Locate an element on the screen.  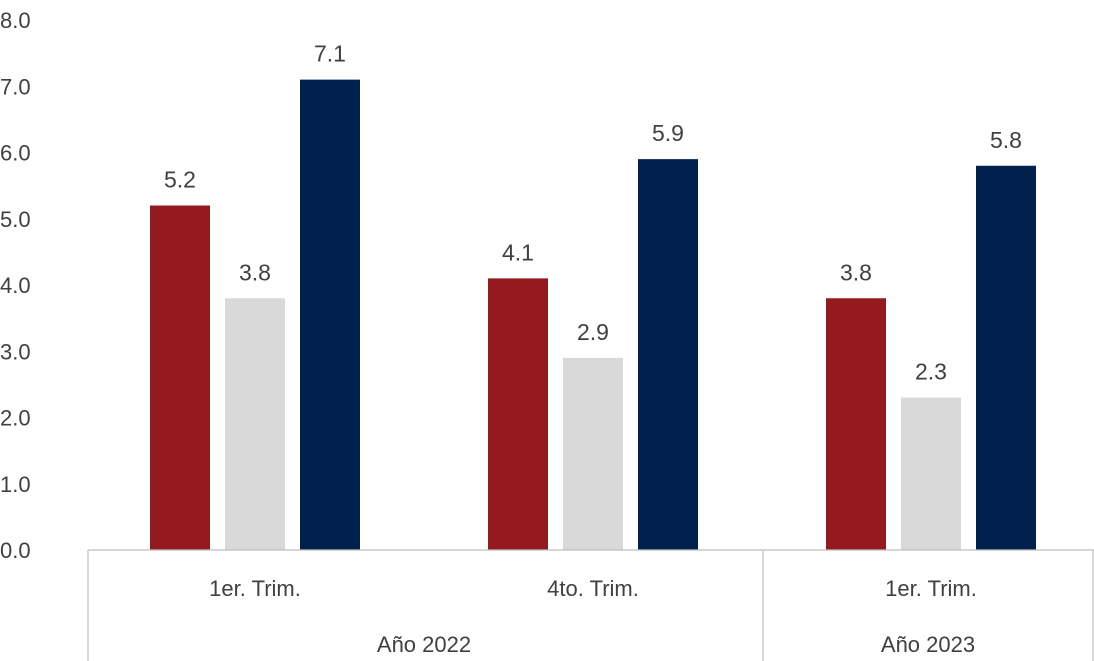
y-tick-label: 3.0 is located at coordinates (15, 351).